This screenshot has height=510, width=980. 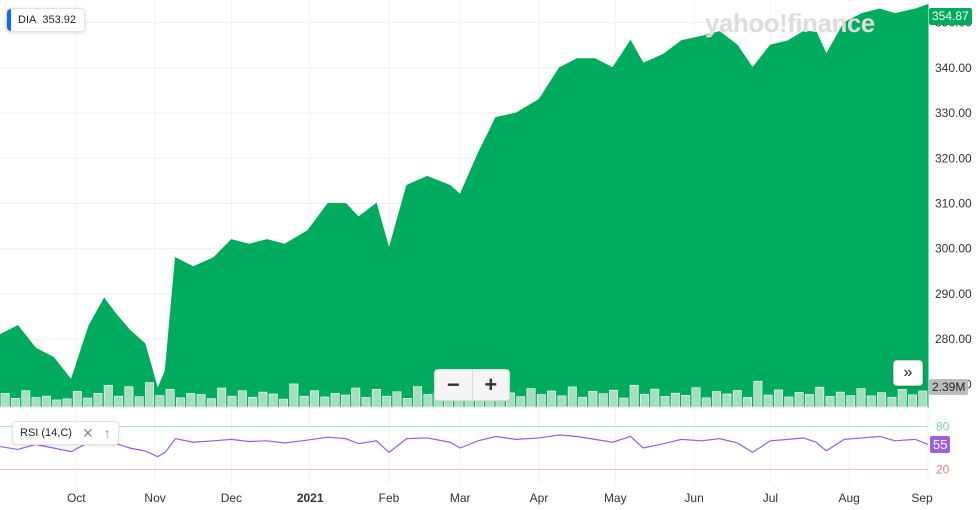 I want to click on expand-chart-button: », so click(x=908, y=373).